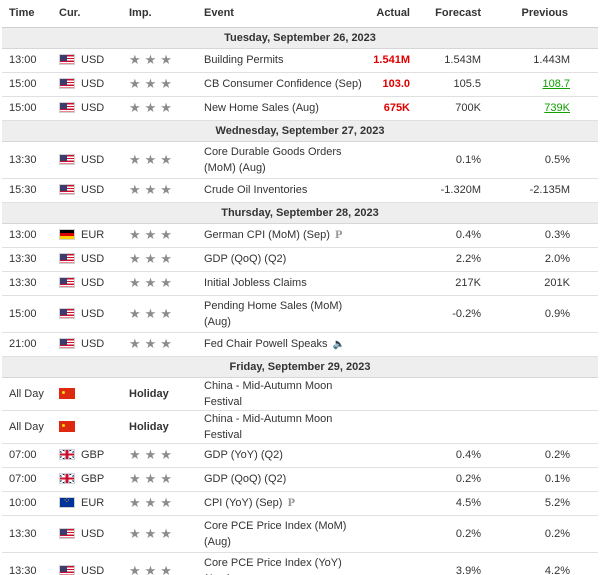  What do you see at coordinates (557, 235) in the screenshot?
I see `previous-value-text: 0.3%` at bounding box center [557, 235].